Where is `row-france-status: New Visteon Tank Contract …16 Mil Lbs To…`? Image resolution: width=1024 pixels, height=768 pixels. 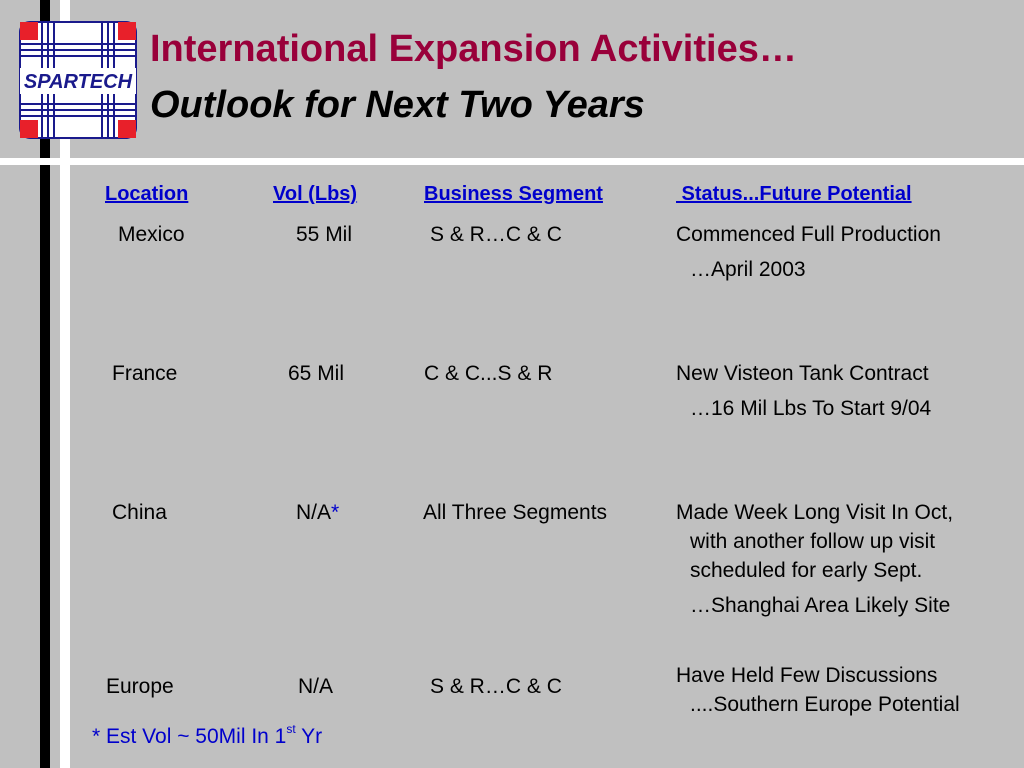 row-france-status: New Visteon Tank Contract …16 Mil Lbs To… is located at coordinates (804, 391).